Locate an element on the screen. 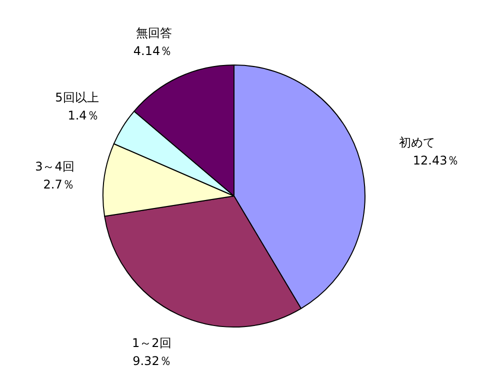 The height and width of the screenshot is (375, 489). slice-label: 無回答 is located at coordinates (154, 33).